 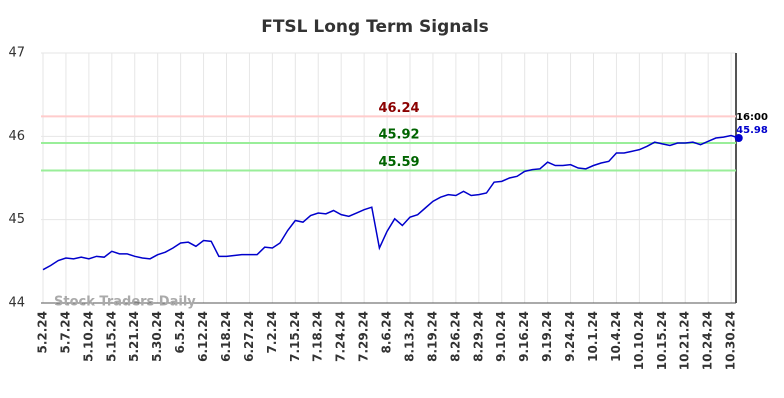 I want to click on reference-label: 45.92, so click(x=398, y=135).